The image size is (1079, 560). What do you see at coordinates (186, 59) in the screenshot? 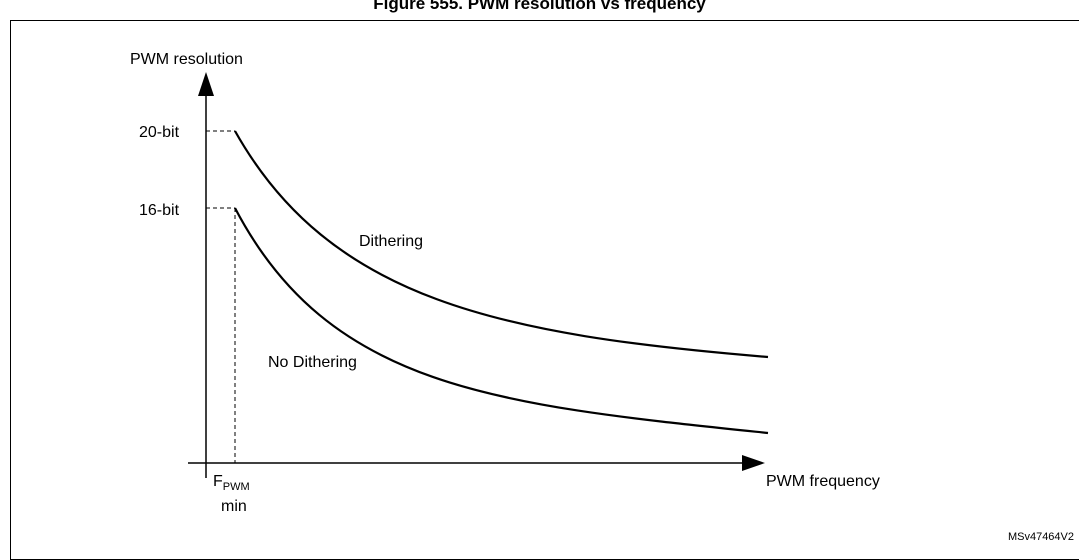
I see `y-axis-label: PWM resolution` at bounding box center [186, 59].